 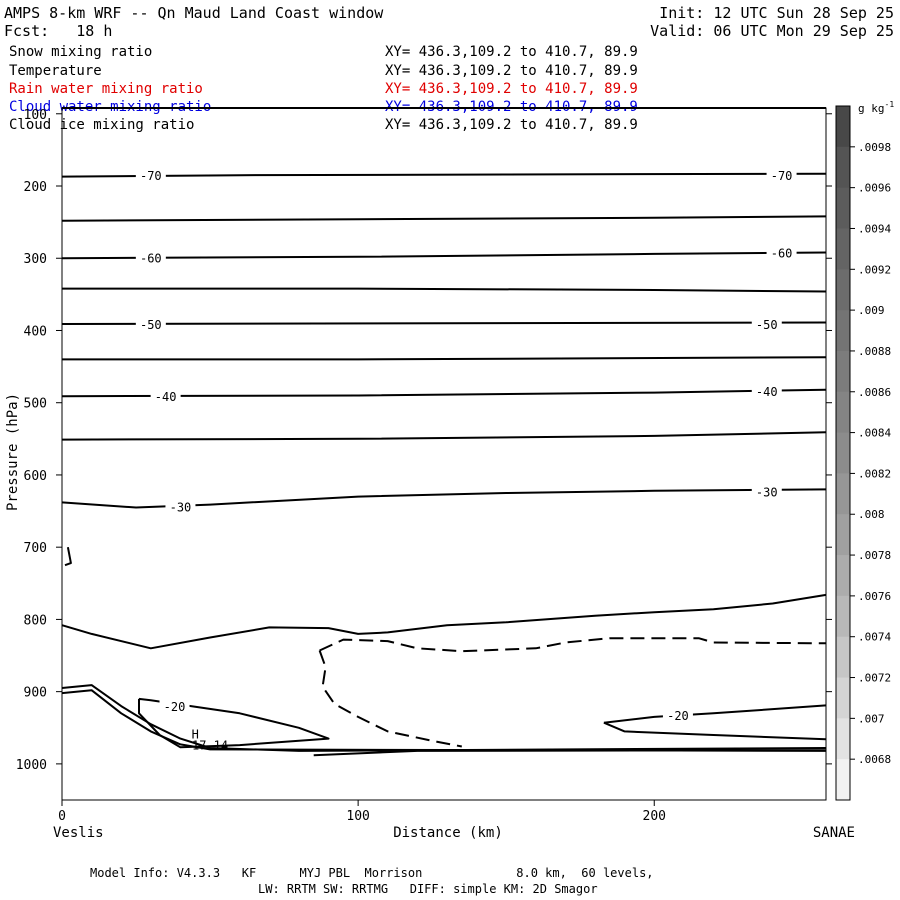 I want to click on valid-time: Valid: 06 UTC Mon 29 Sep 25, so click(x=772, y=31).